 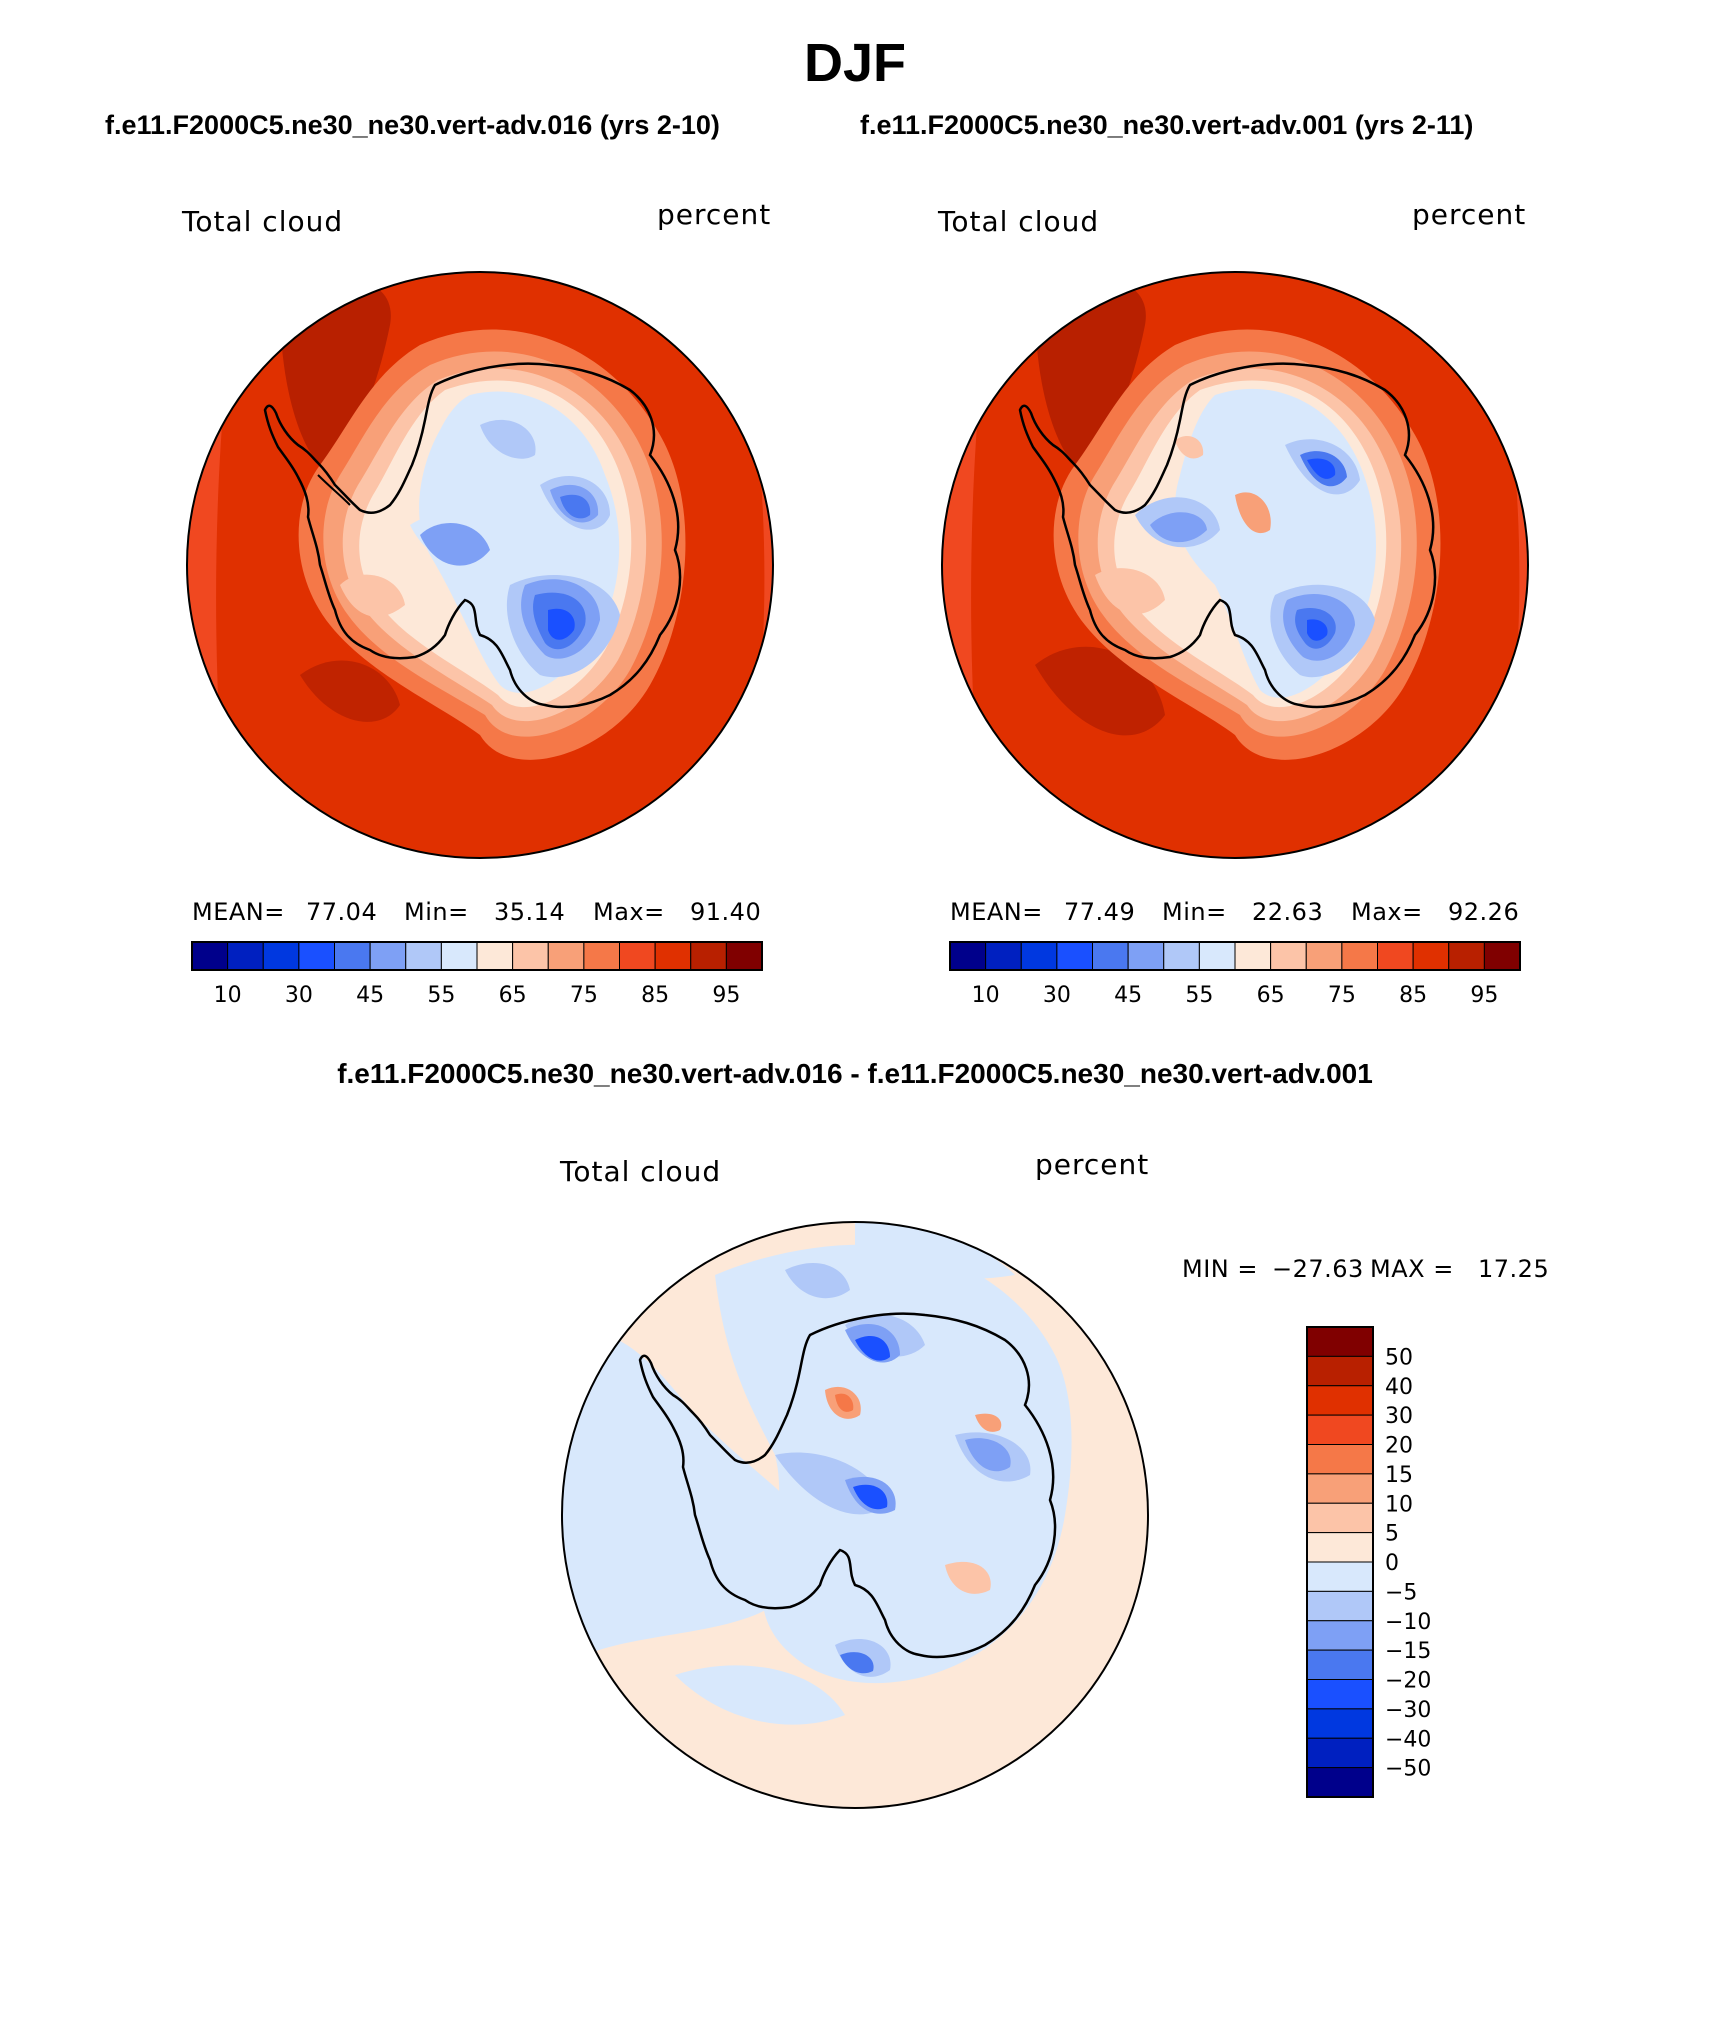 What do you see at coordinates (1100, 912) in the screenshot?
I see `panel2-mean-value: 77.49` at bounding box center [1100, 912].